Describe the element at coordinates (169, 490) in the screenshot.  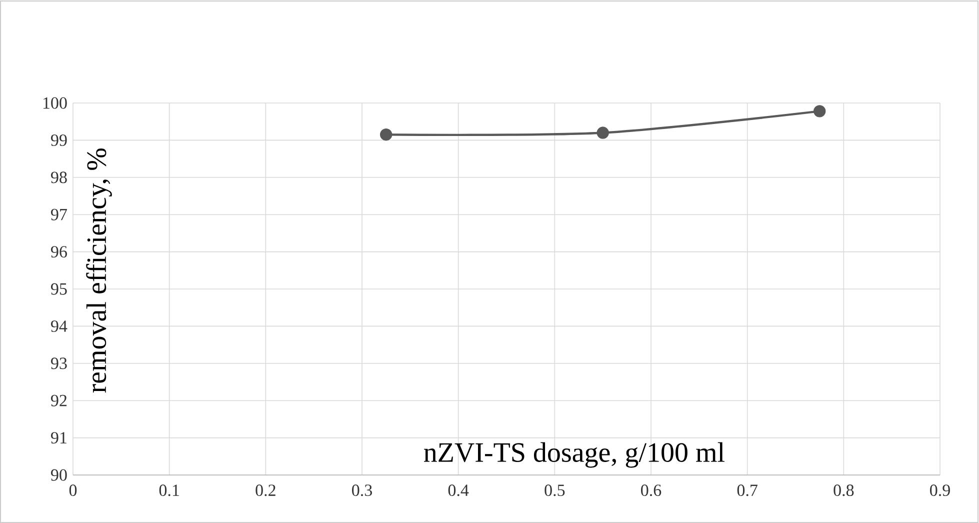
I see `x-tick-label: 0.1` at that location.